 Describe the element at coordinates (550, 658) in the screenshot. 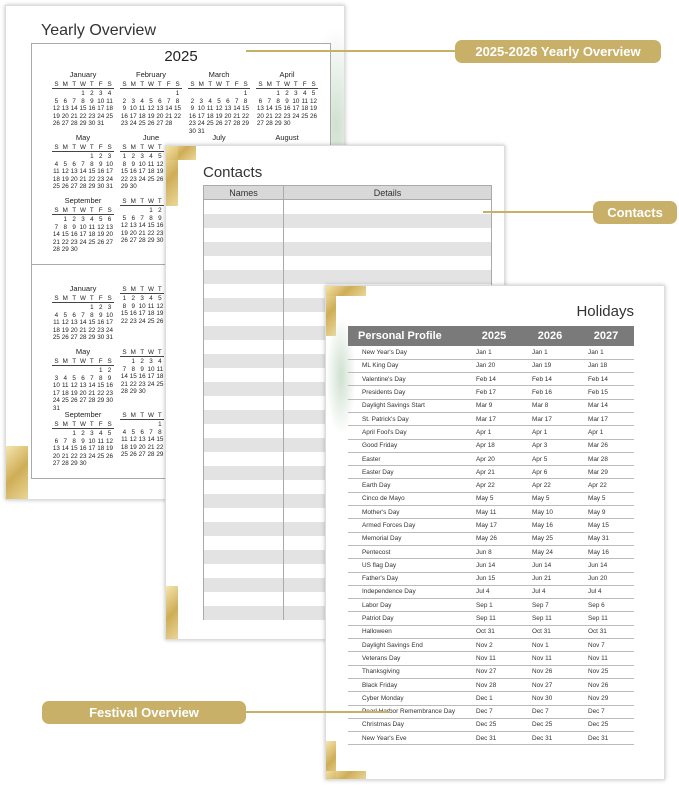

I see `holiday-date: Nov 11` at that location.